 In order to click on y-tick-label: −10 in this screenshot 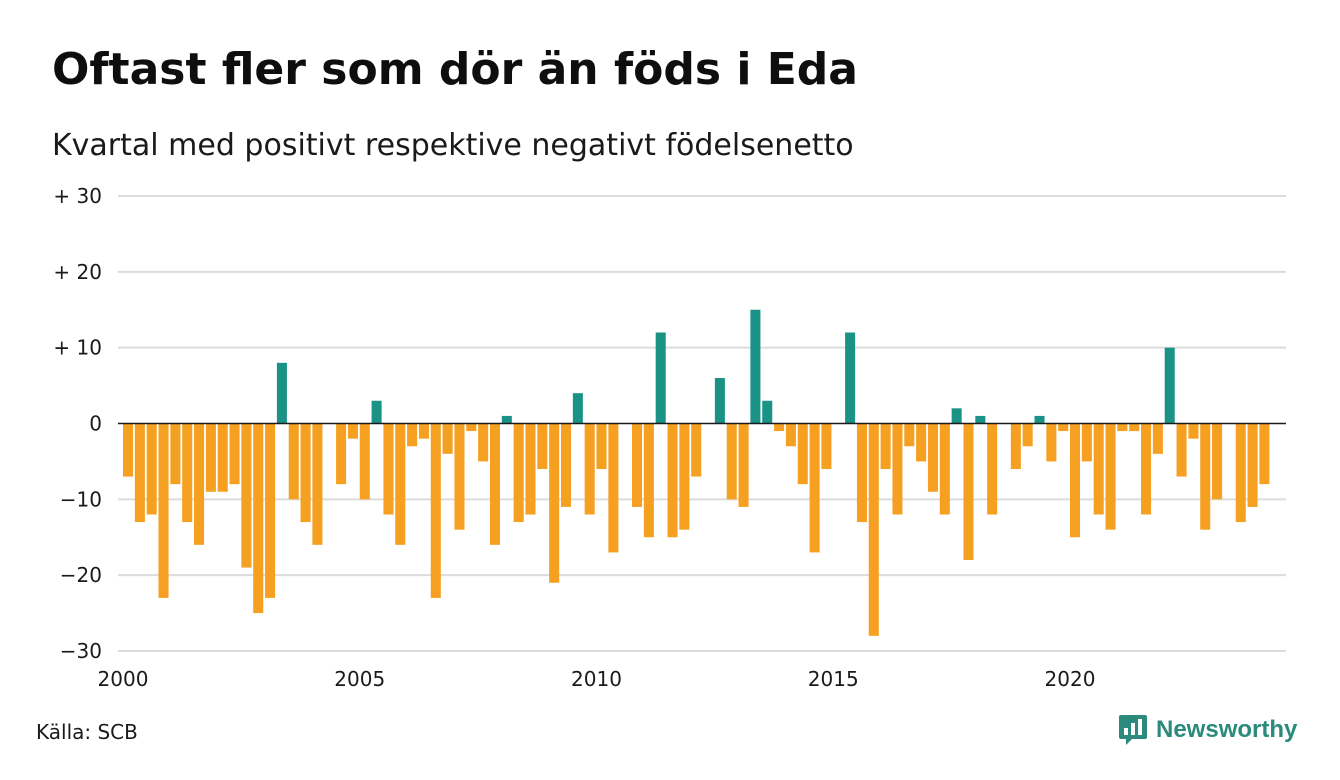, I will do `click(81, 499)`.